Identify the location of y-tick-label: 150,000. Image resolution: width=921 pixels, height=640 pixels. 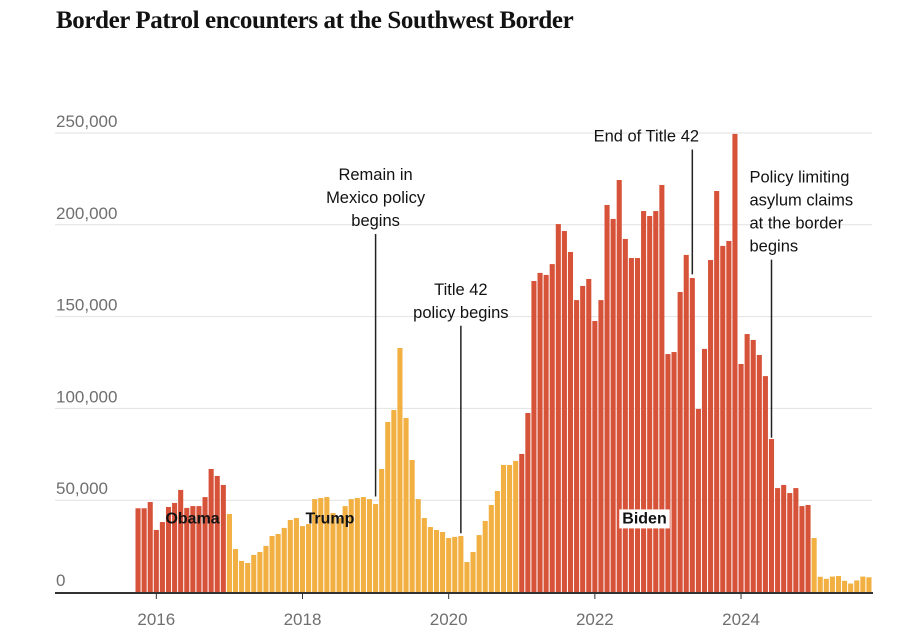
(86, 305).